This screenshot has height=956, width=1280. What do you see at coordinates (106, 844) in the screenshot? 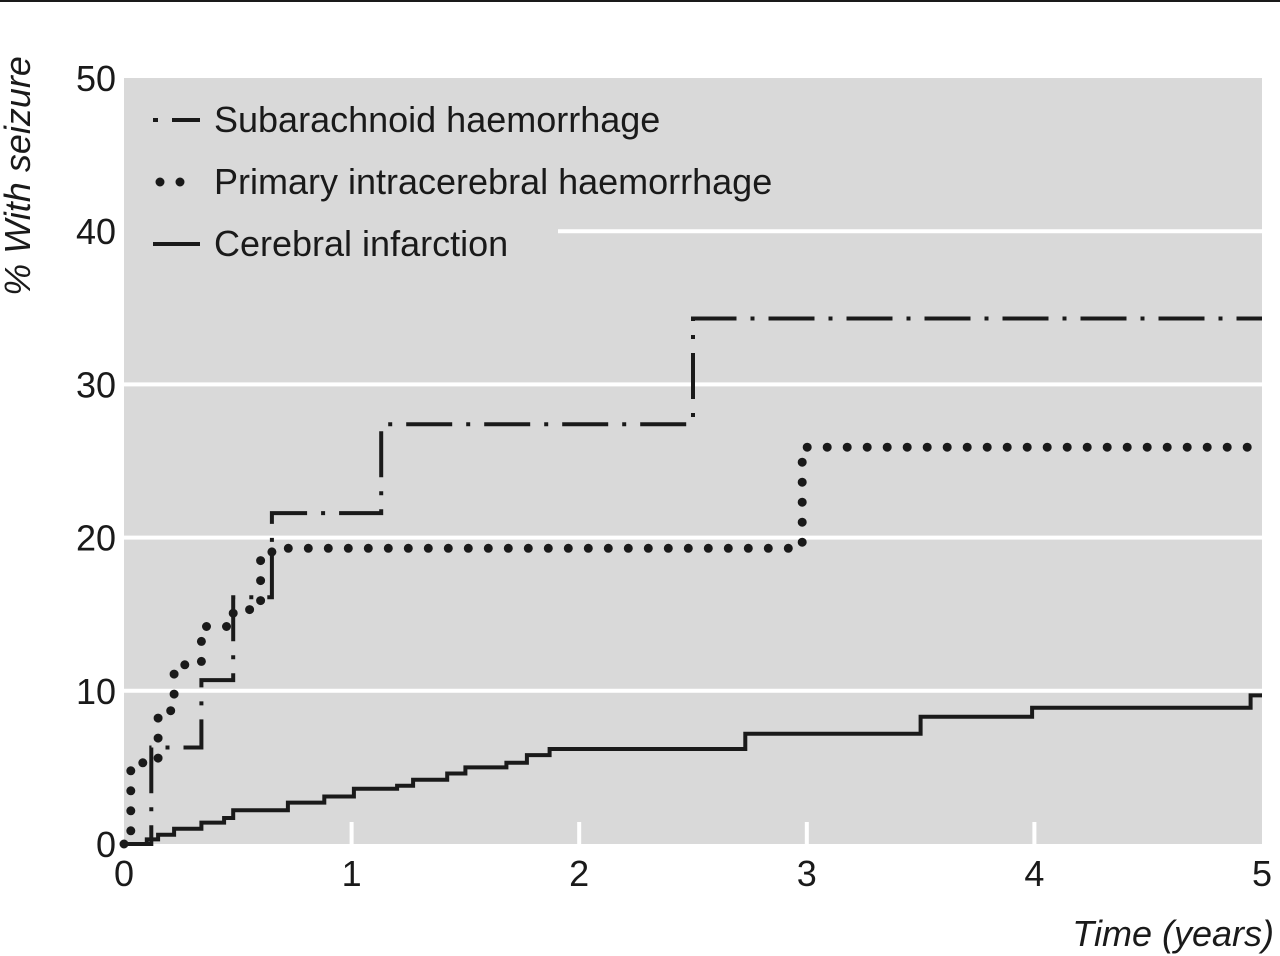
I see `y-tick-label-0: 0` at bounding box center [106, 844].